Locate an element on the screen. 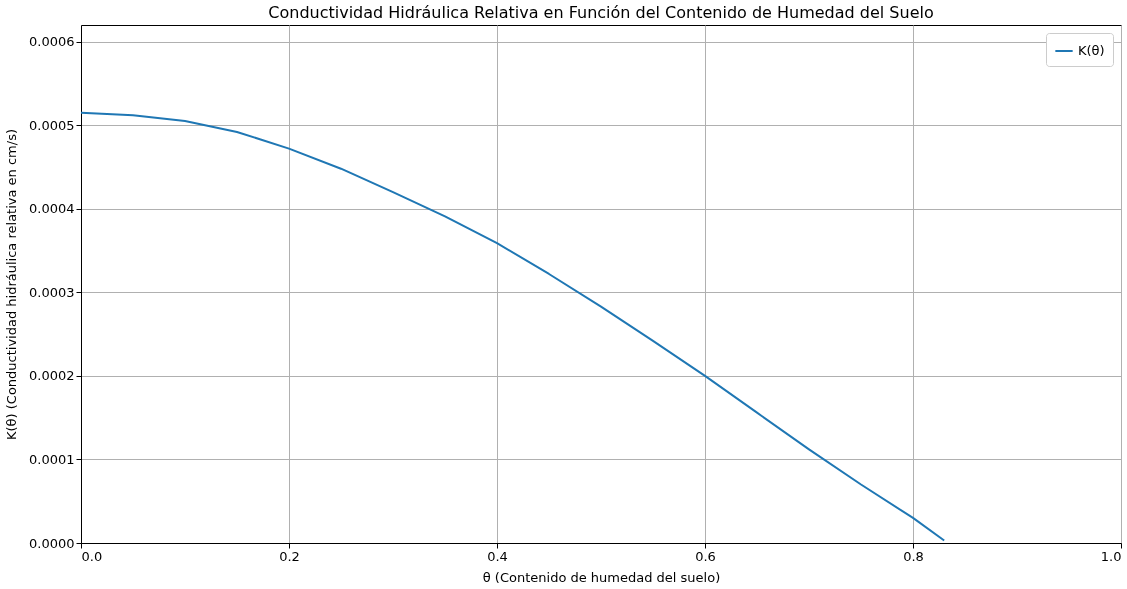 The width and height of the screenshot is (1127, 589). legend-label: K(θ) is located at coordinates (1091, 50).